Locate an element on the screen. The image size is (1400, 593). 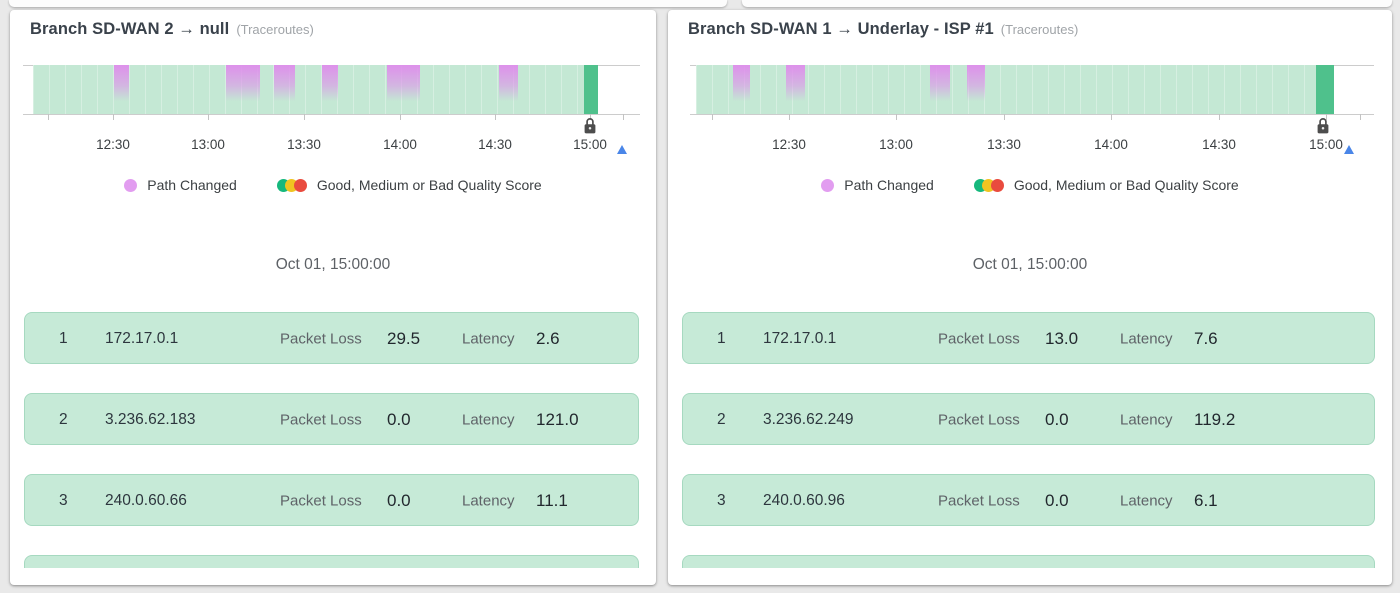
hop-row: 1 172.17.0.1 Packet Loss 29.5 Latency 2.6 is located at coordinates (331, 338).